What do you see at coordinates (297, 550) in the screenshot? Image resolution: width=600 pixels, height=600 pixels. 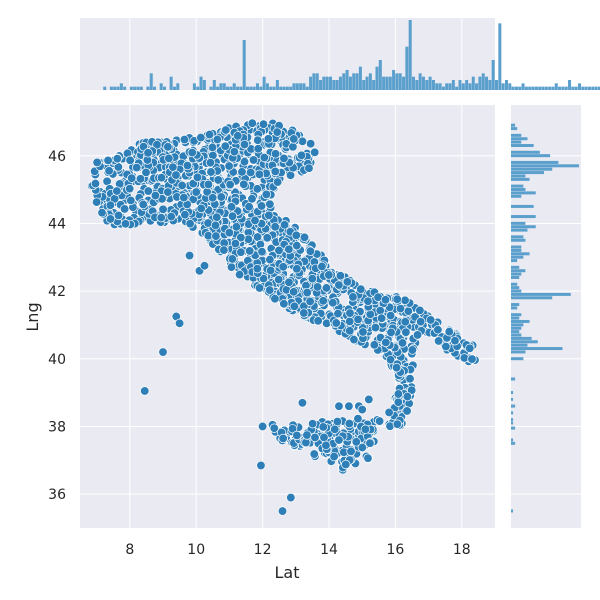 I see `x-axis-tick-labels: 8 10 12 14 16 18` at bounding box center [297, 550].